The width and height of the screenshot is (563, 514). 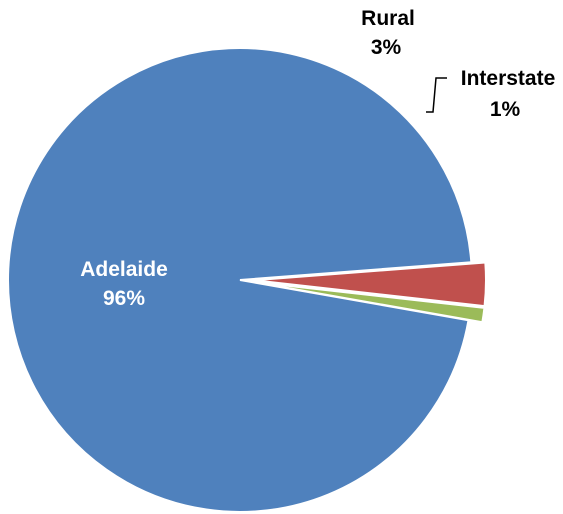 I want to click on value-label-interstate: 1%, so click(x=505, y=109).